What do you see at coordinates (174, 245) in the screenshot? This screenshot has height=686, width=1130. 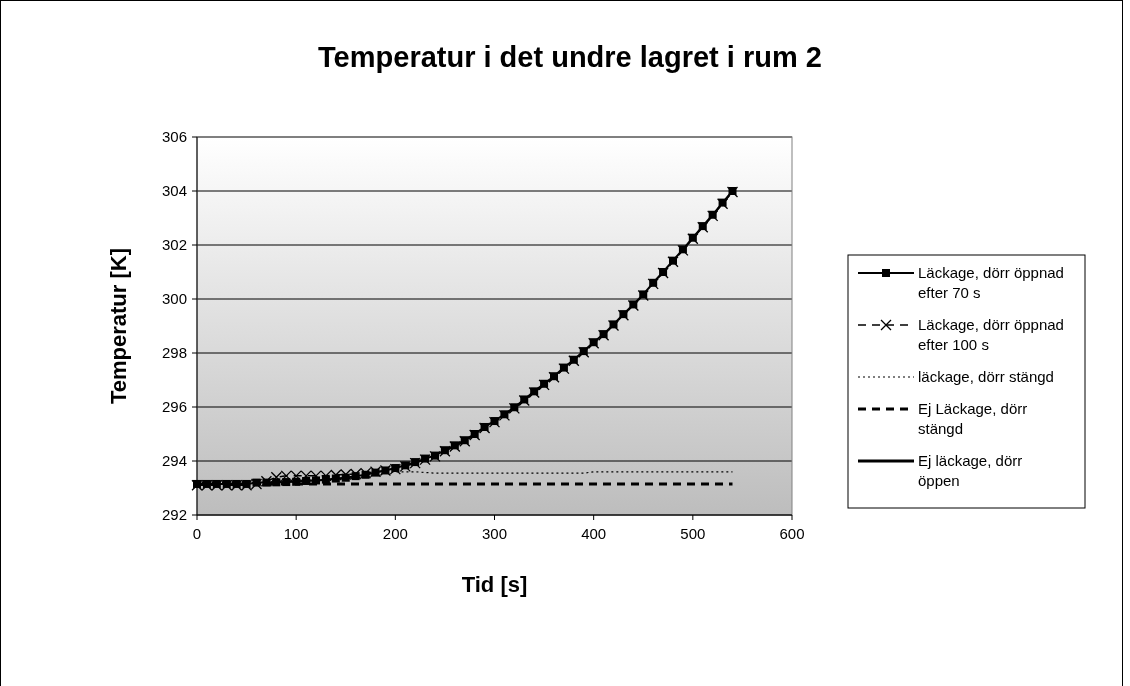 I see `y-tick-label: 302` at bounding box center [174, 245].